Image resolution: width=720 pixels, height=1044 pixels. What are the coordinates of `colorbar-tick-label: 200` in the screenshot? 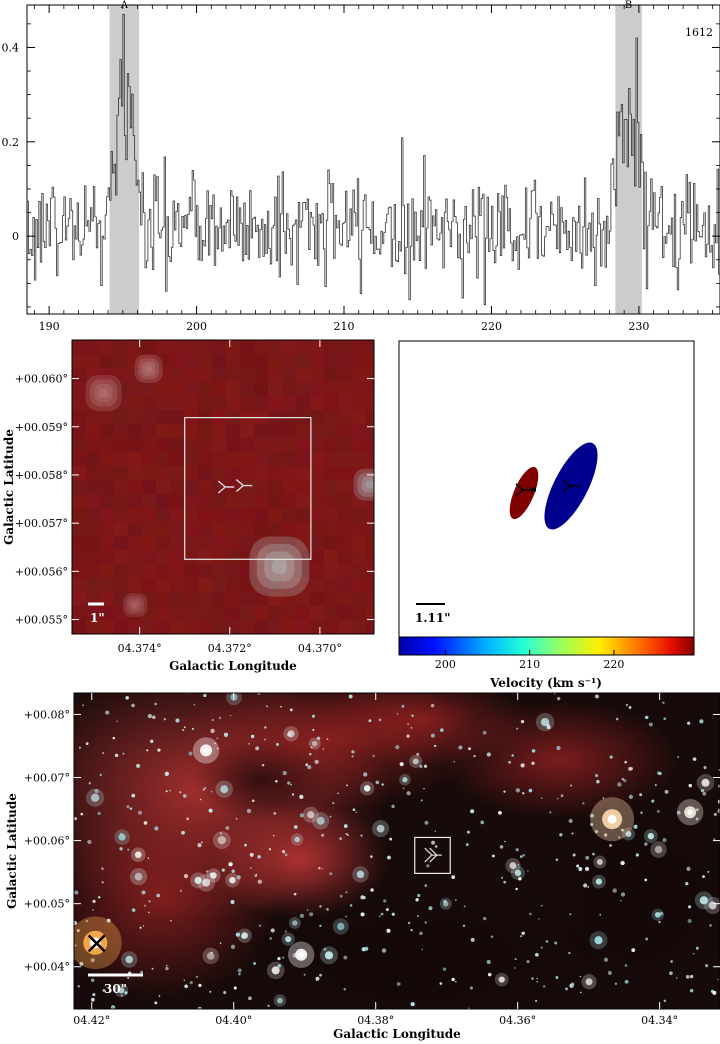 It's located at (445, 664).